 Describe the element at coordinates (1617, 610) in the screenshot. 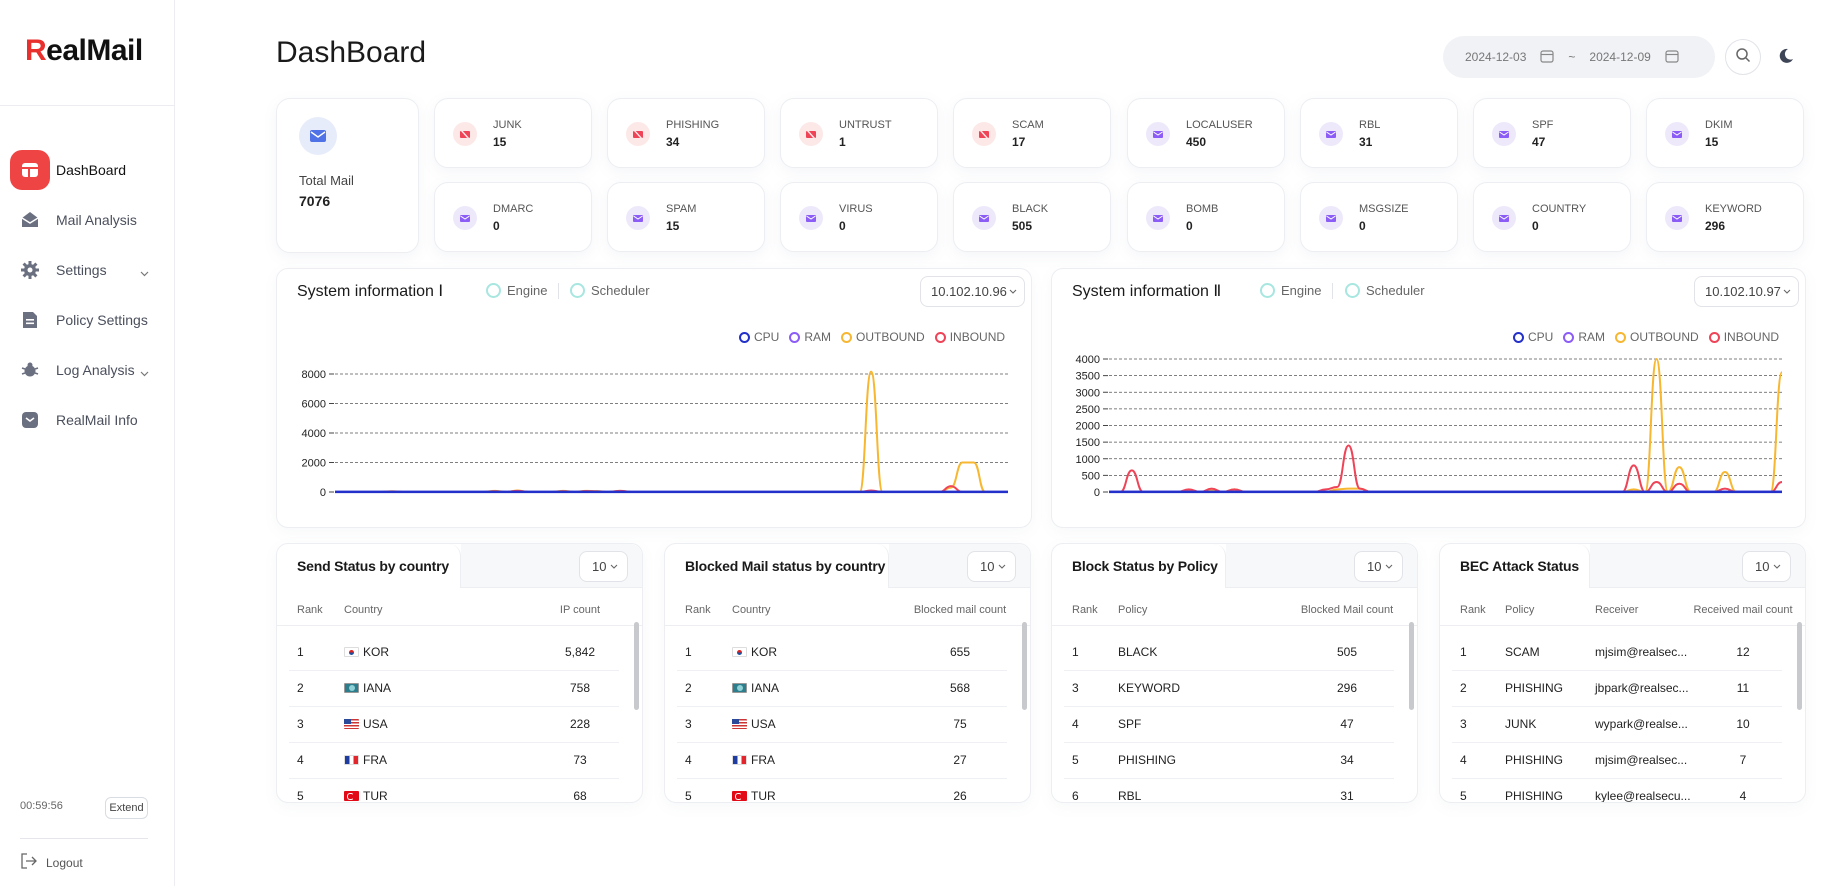

I see `column-header: Receiver` at that location.